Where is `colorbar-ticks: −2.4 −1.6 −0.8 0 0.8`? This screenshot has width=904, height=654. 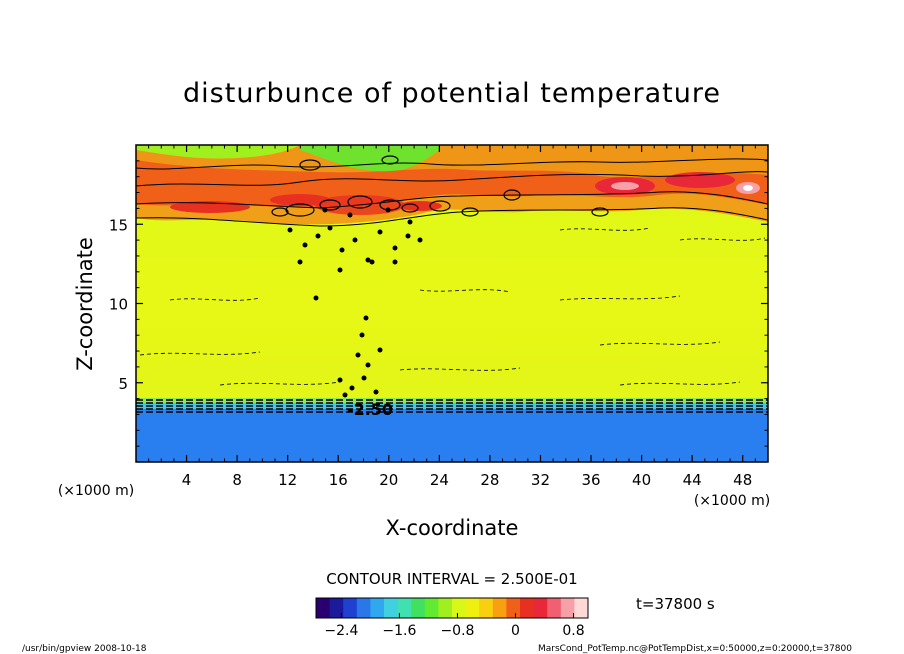
colorbar-ticks: −2.4 −1.6 −0.8 0 0.8 is located at coordinates (454, 626).